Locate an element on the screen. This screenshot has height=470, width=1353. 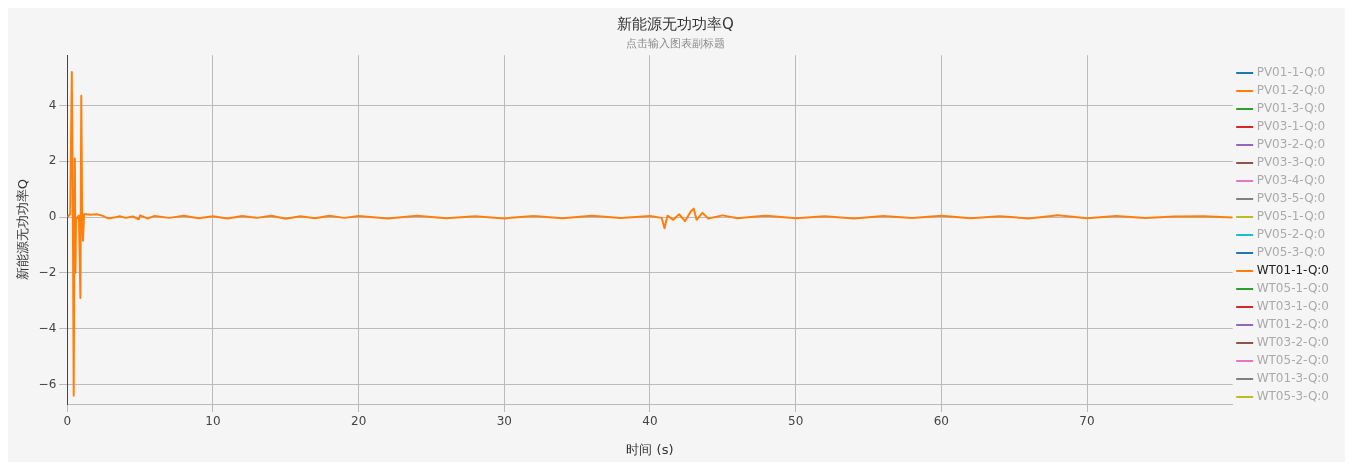
legend-label: PV01-2-Q:0 is located at coordinates (1291, 90).